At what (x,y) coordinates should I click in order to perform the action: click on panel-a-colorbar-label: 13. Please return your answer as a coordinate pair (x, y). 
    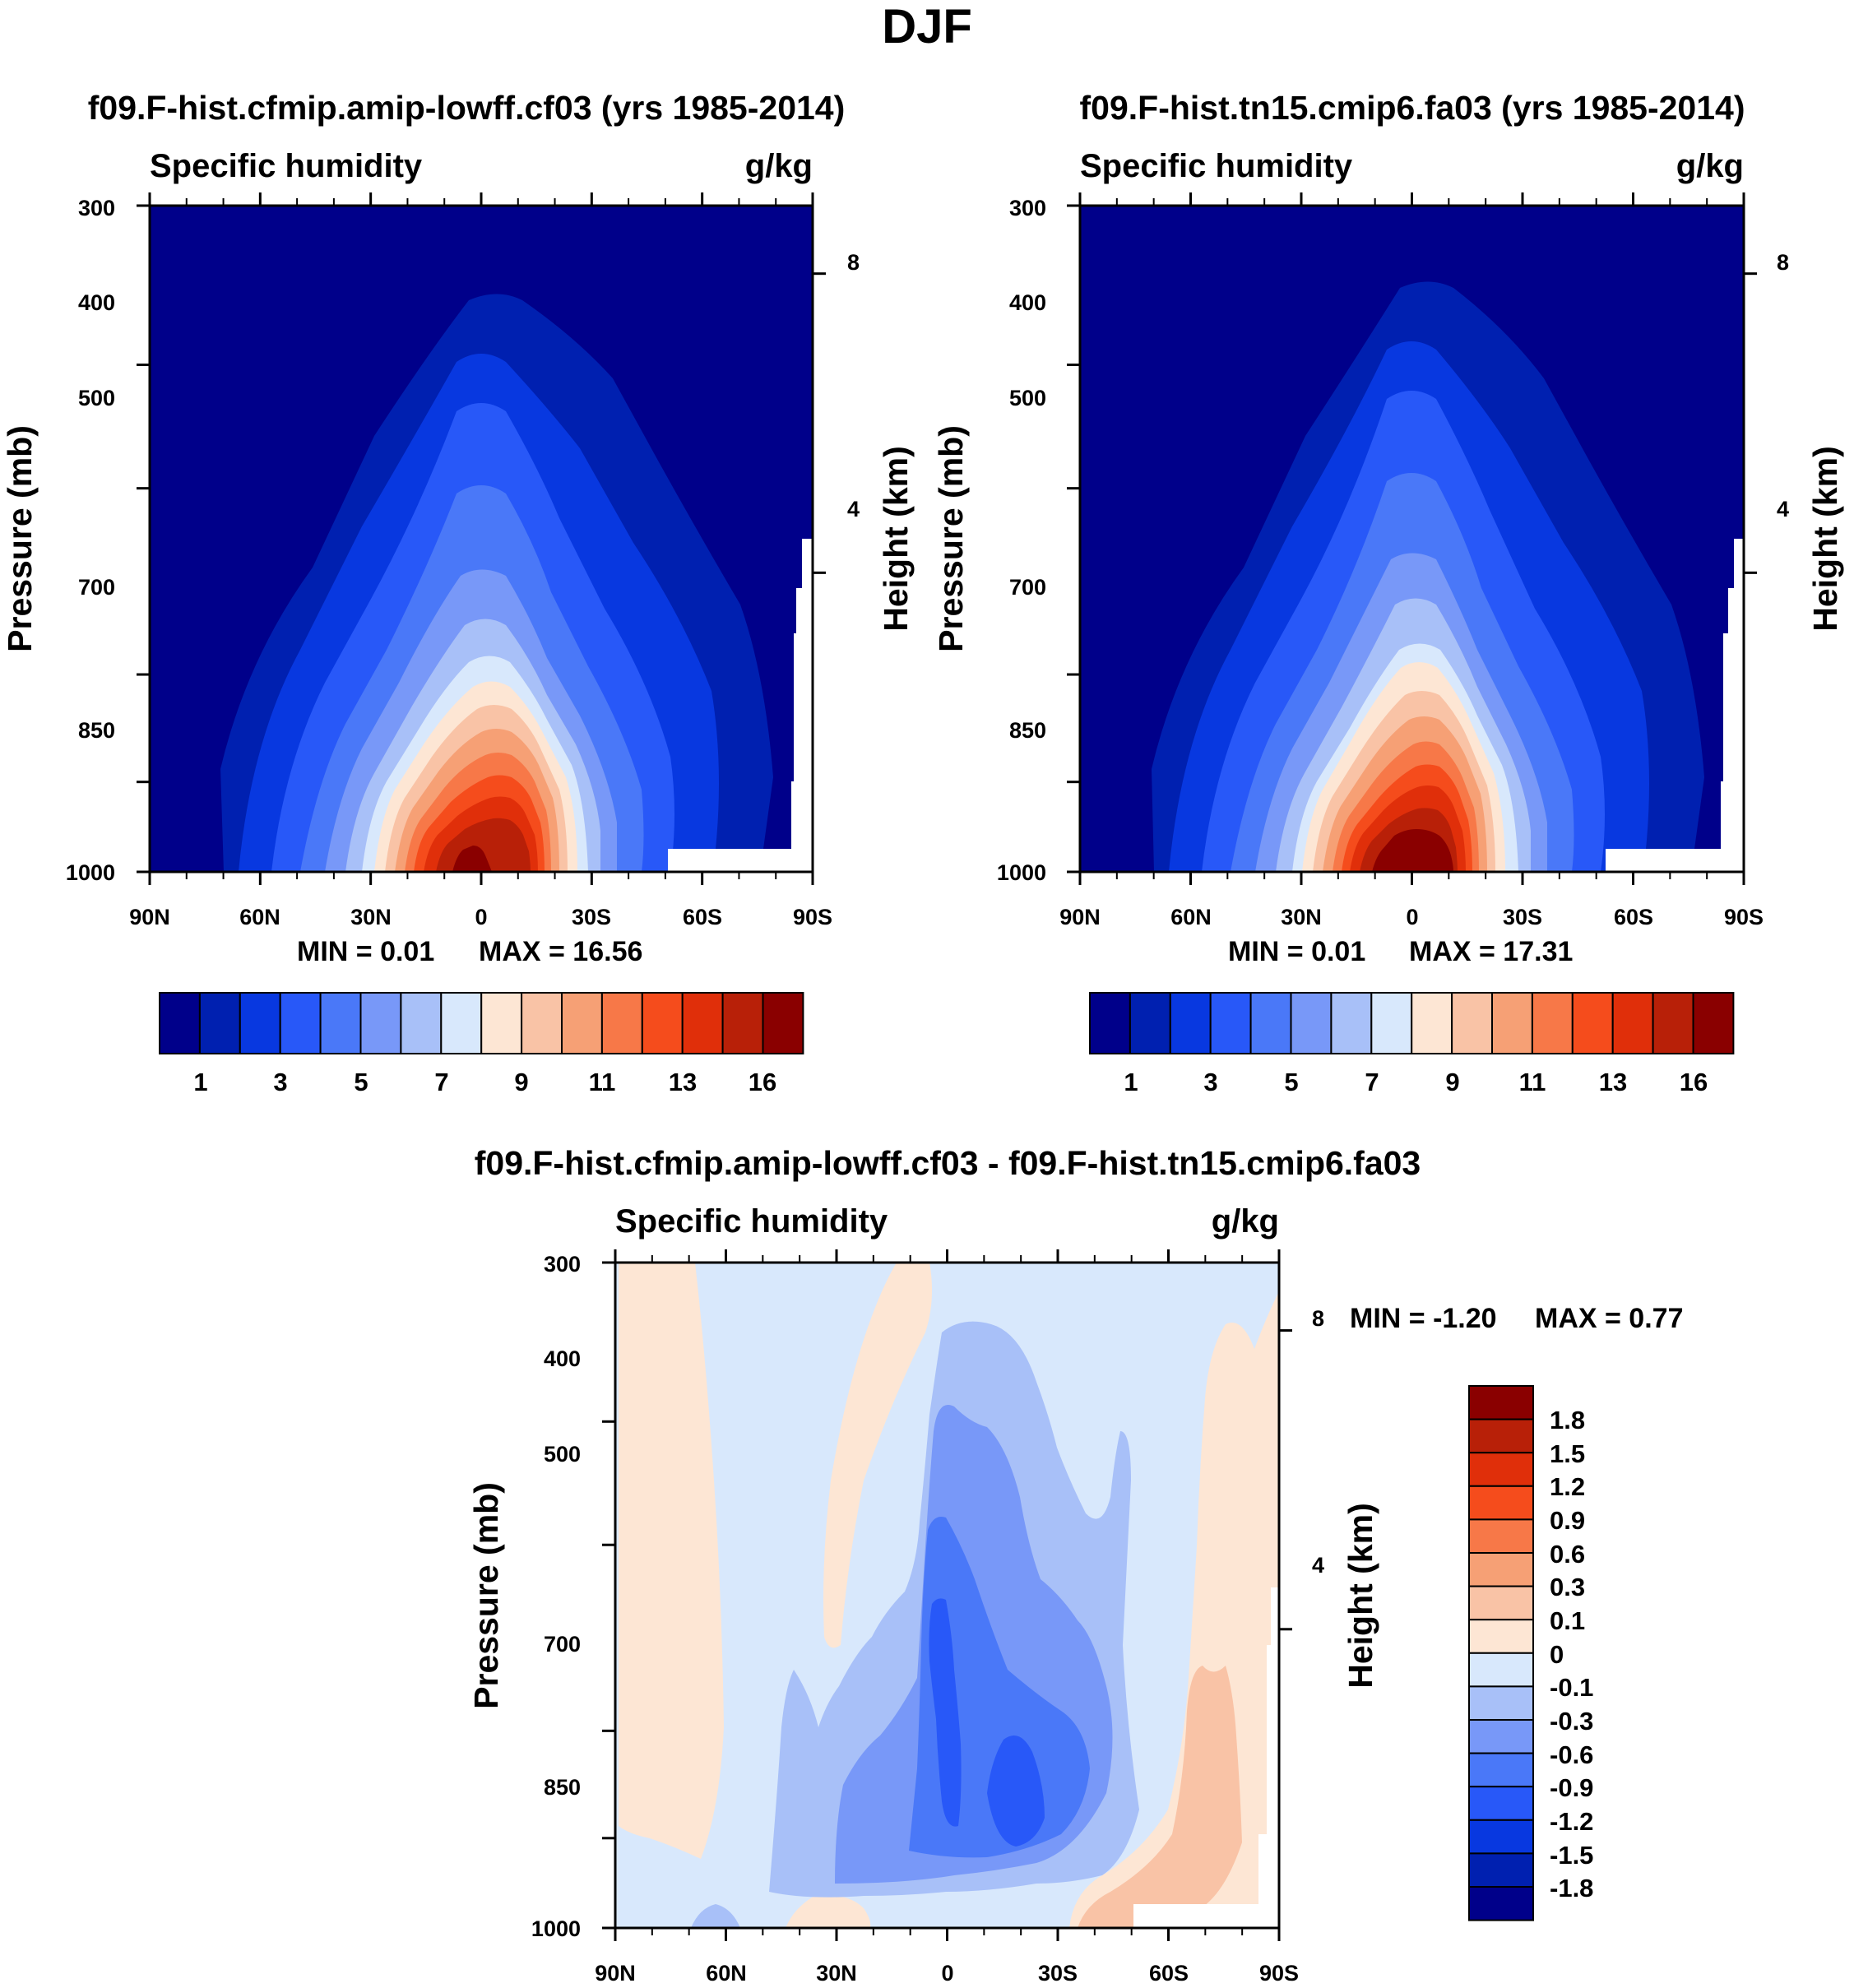
    Looking at the image, I should click on (683, 1082).